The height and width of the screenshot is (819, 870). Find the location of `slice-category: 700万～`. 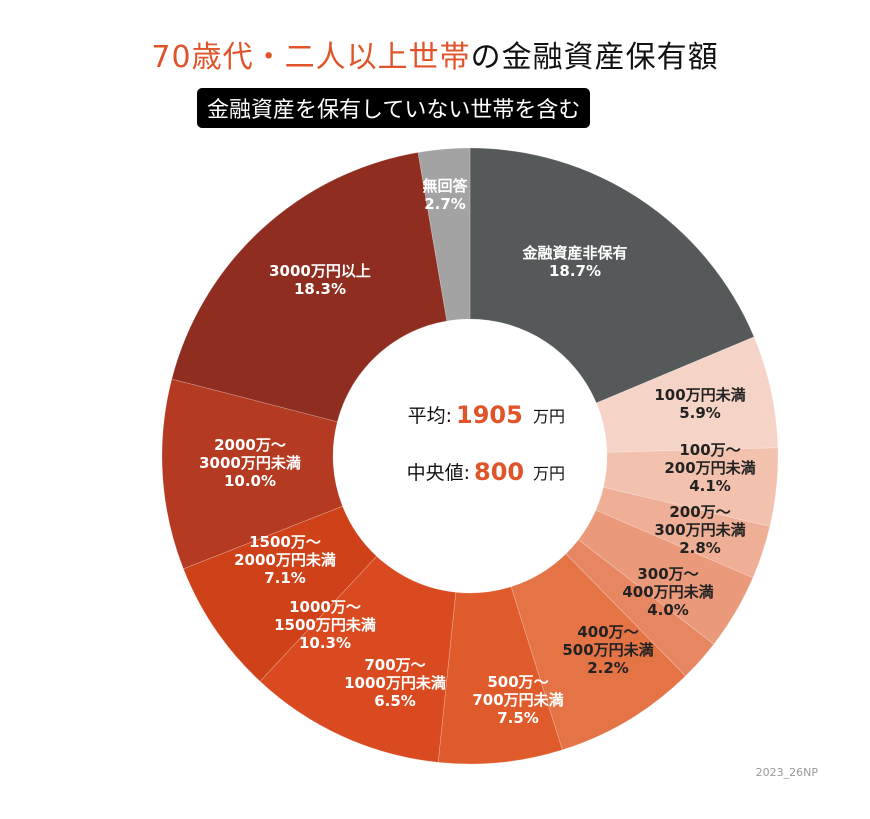

slice-category: 700万～ is located at coordinates (394, 665).